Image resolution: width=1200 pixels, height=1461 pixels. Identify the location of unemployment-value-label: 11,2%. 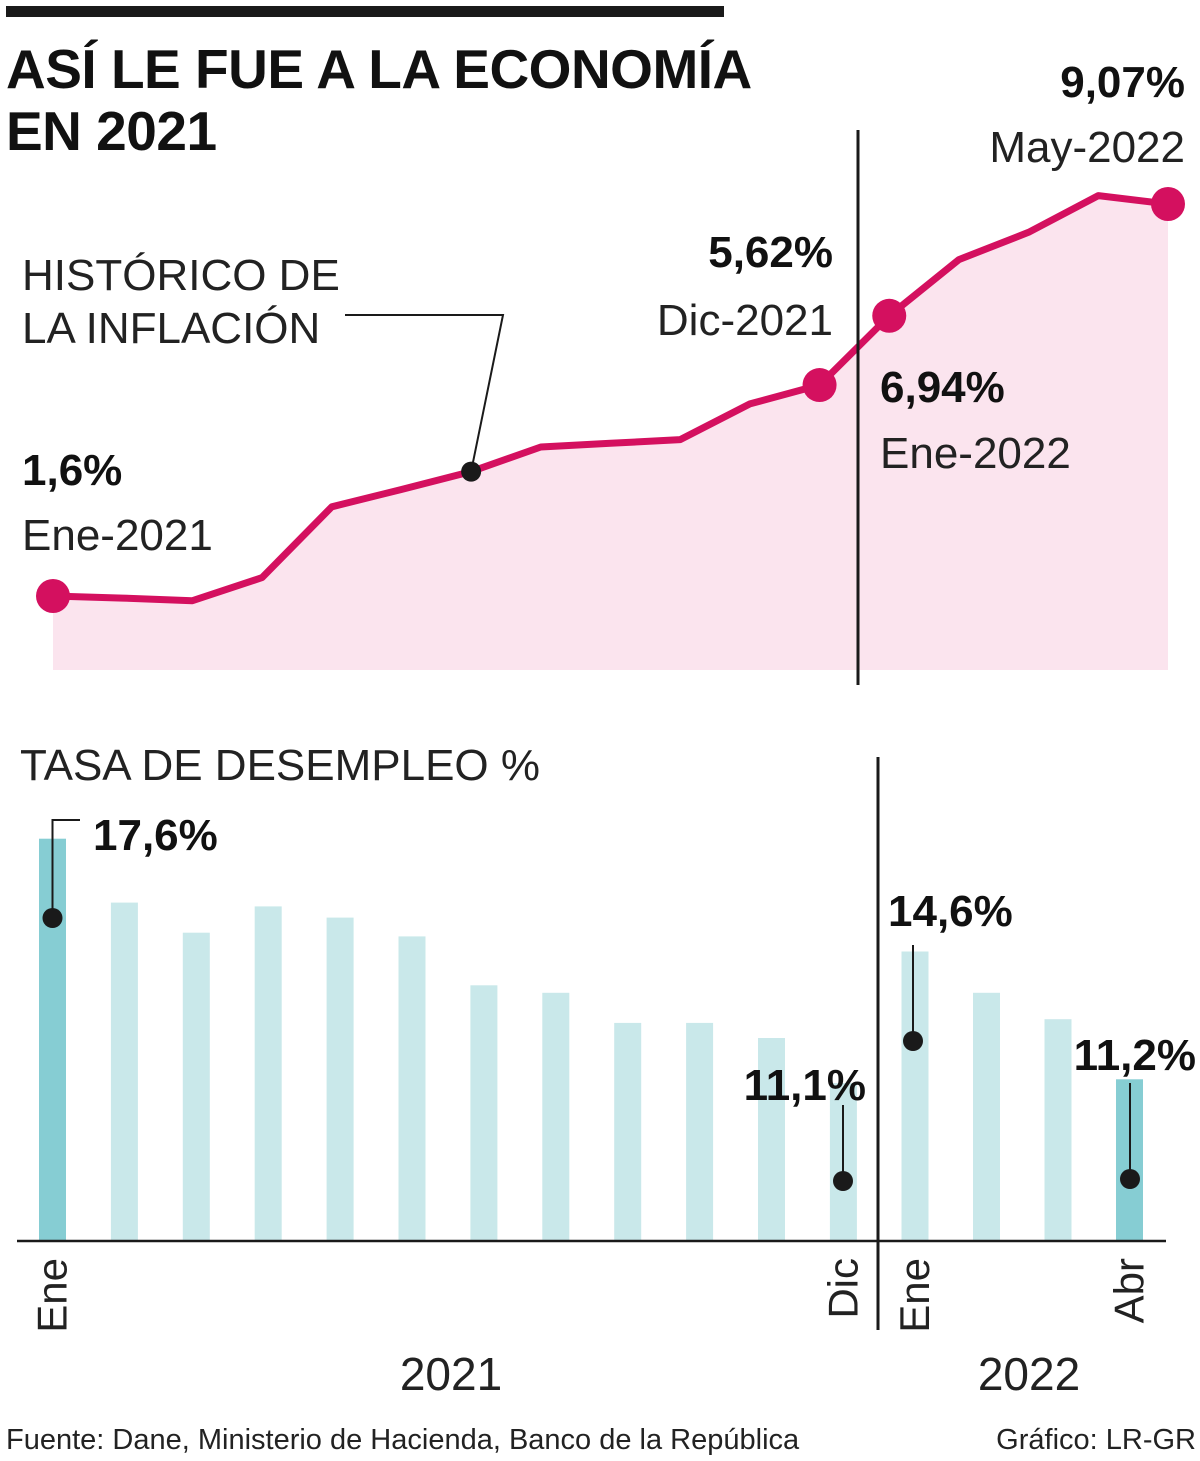
(1135, 1055).